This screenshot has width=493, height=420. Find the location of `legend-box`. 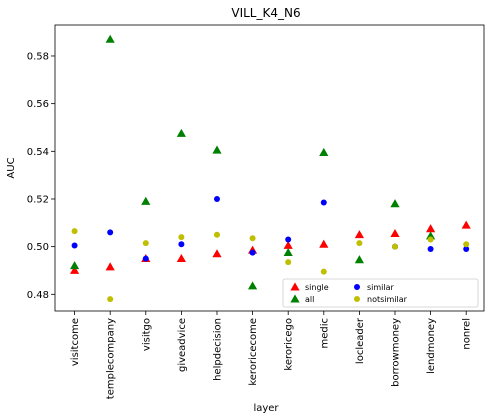

legend-box is located at coordinates (380, 293).